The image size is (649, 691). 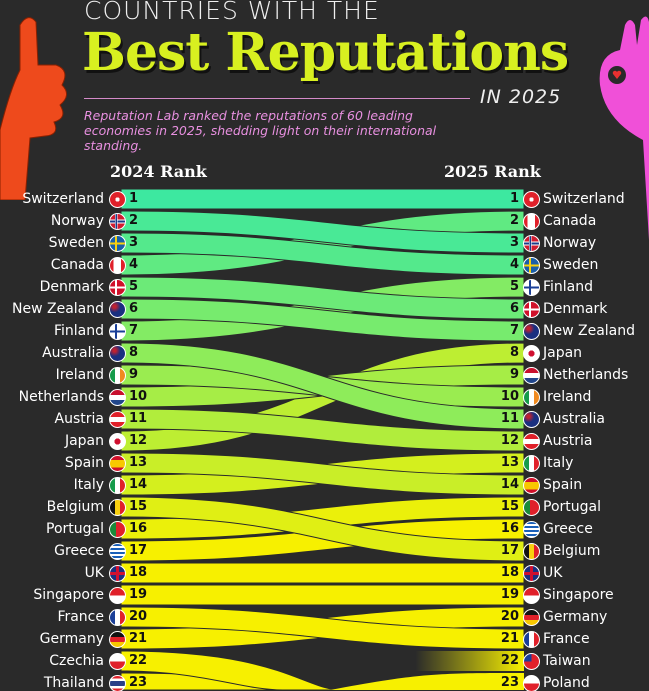 I want to click on country-name-2025: Belgium, so click(x=572, y=551).